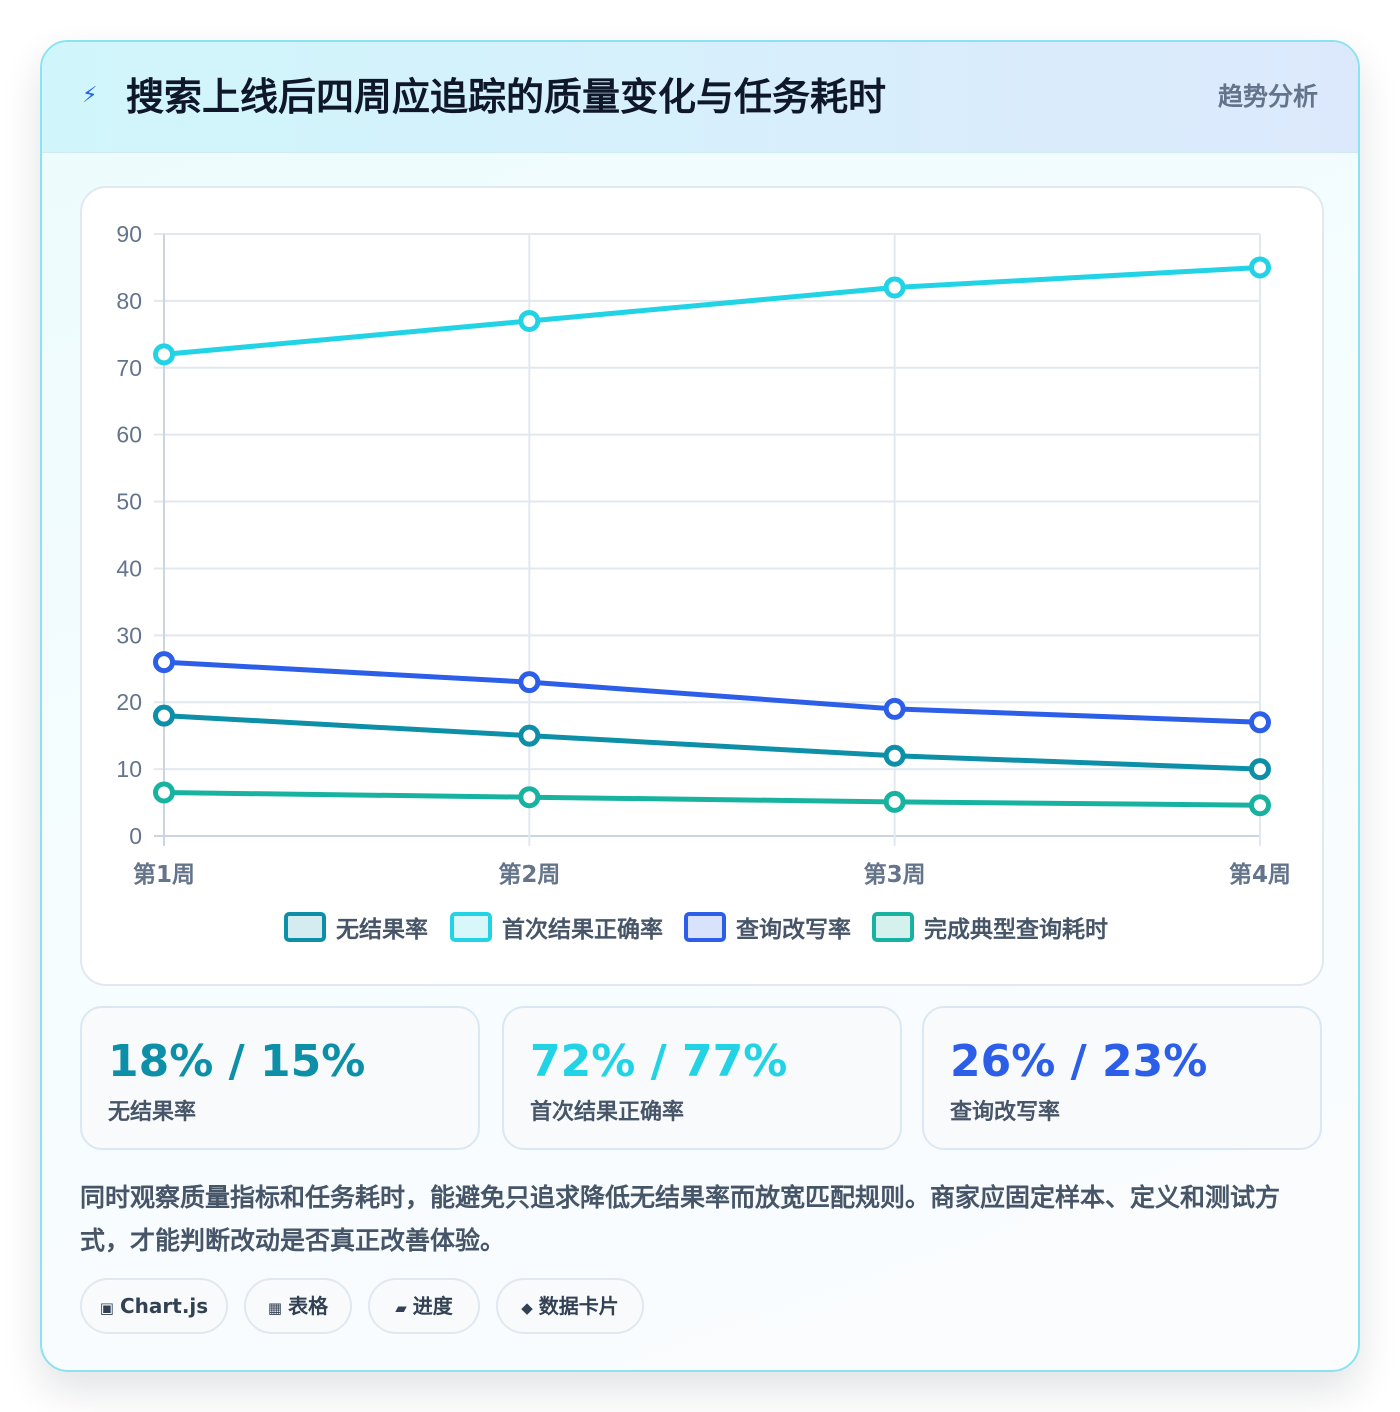 The width and height of the screenshot is (1400, 1412). What do you see at coordinates (382, 929) in the screenshot?
I see `legend-label: 无结果率` at bounding box center [382, 929].